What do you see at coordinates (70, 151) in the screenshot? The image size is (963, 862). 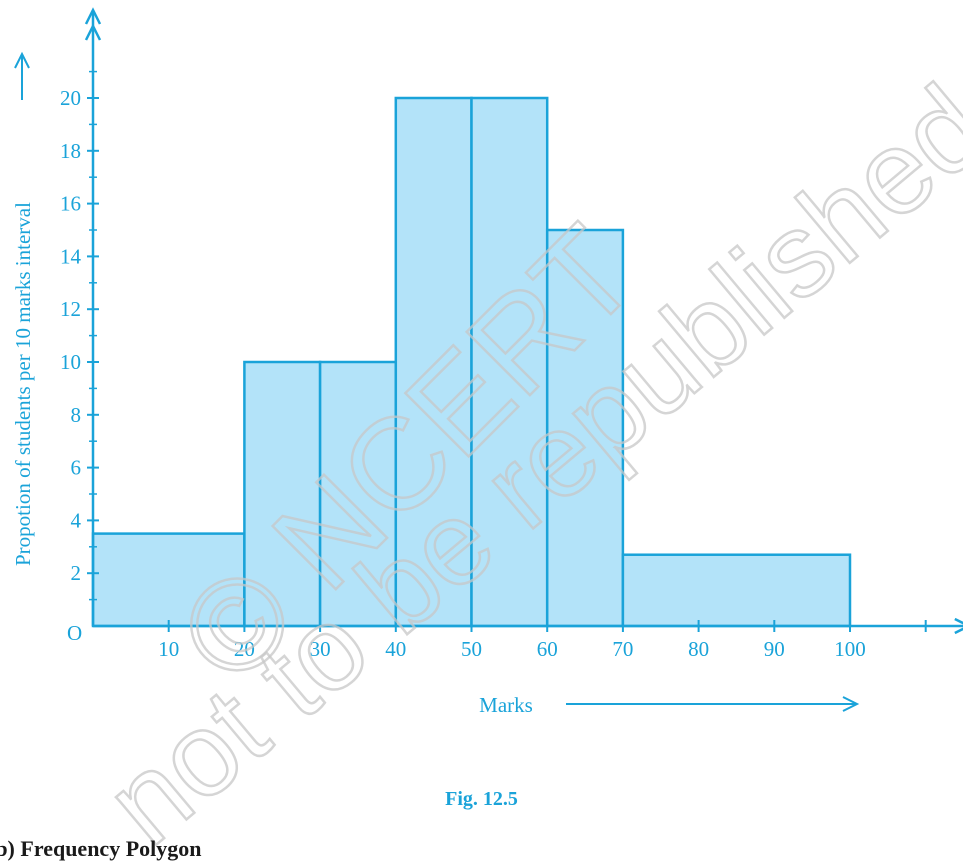 I see `y-tick-label: 18` at bounding box center [70, 151].